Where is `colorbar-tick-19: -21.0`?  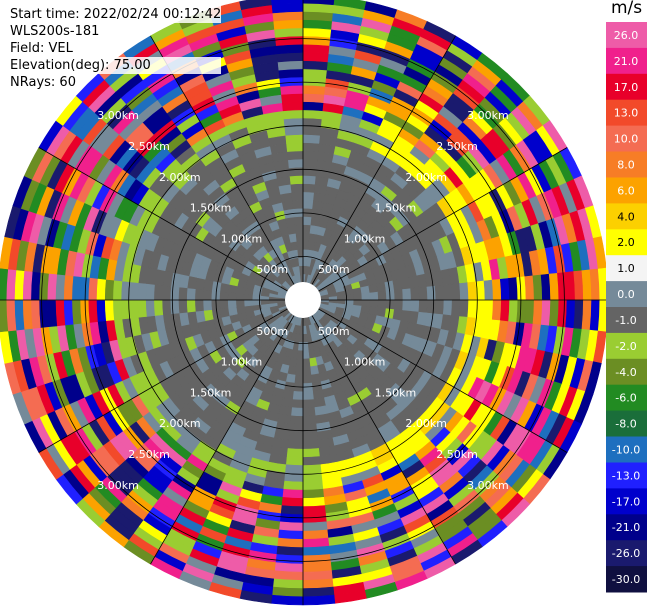 colorbar-tick-19: -21.0 is located at coordinates (626, 527).